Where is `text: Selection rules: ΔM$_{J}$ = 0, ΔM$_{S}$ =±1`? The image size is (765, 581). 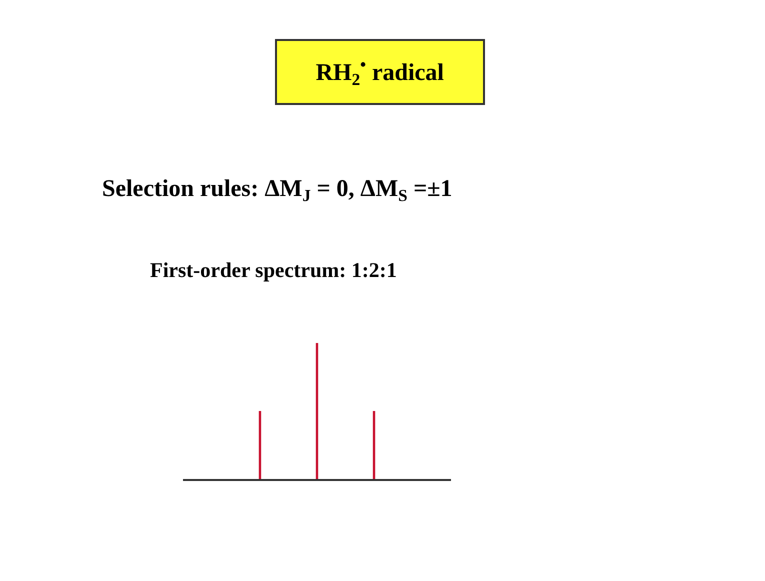
text: Selection rules: ΔM$_{J}$ = 0, ΔM$_{S}$ =±1 is located at coordinates (277, 191).